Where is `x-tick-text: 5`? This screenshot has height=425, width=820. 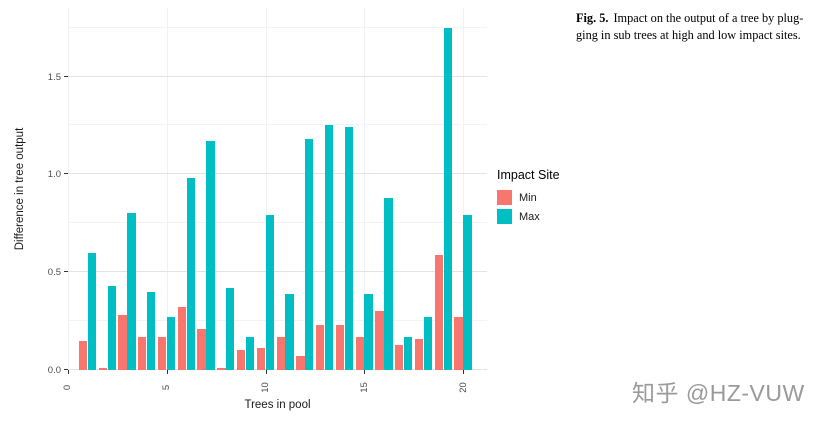 x-tick-text: 5 is located at coordinates (167, 387).